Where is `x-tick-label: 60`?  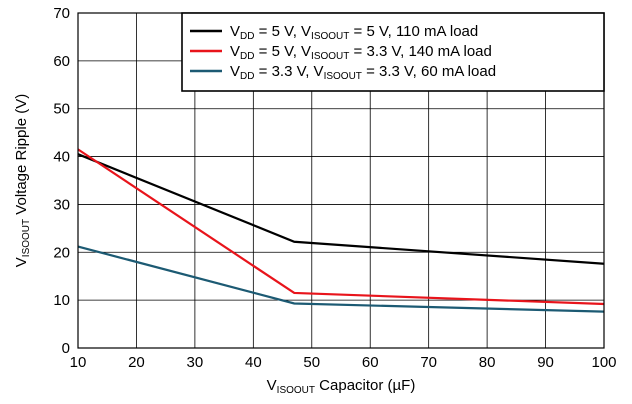 x-tick-label: 60 is located at coordinates (370, 362).